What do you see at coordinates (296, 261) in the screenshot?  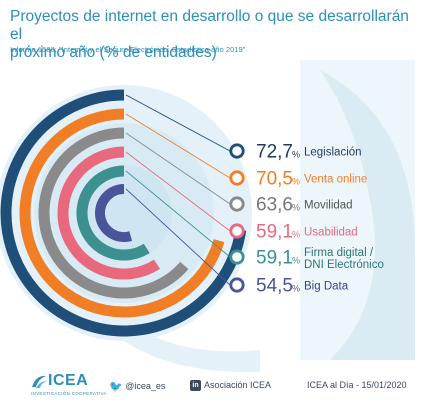 I see `unit-label-4: %` at bounding box center [296, 261].